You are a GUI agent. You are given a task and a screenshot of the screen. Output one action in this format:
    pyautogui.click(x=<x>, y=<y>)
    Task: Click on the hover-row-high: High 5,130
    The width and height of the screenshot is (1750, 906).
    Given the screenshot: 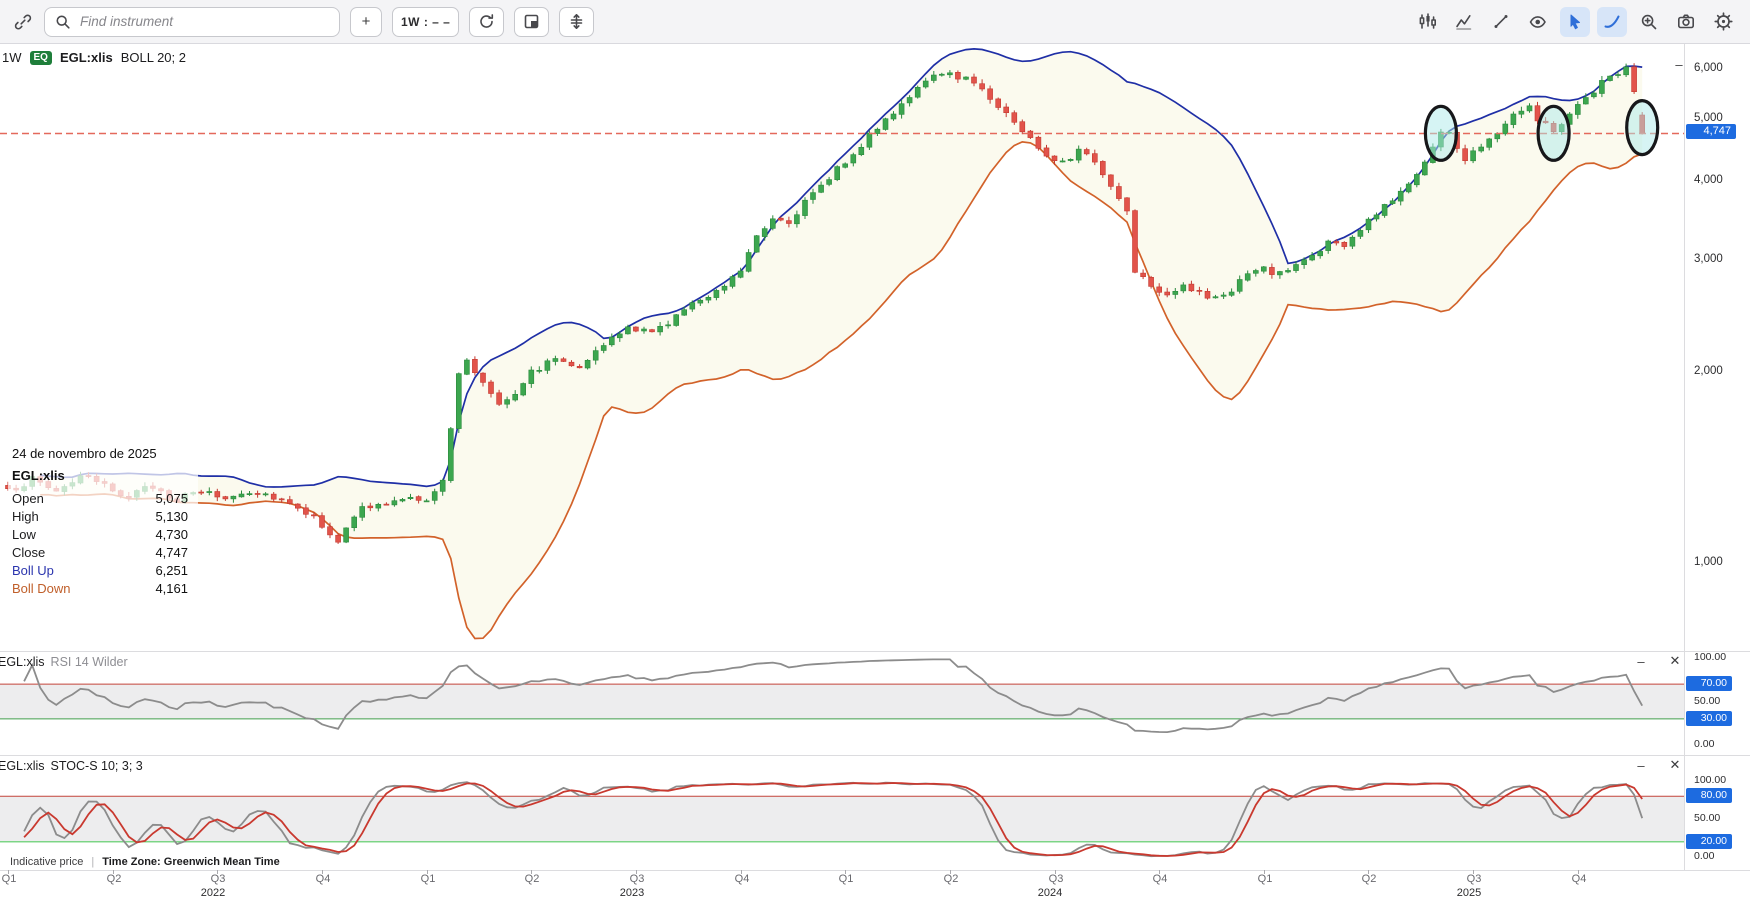 What is the action you would take?
    pyautogui.click(x=100, y=516)
    